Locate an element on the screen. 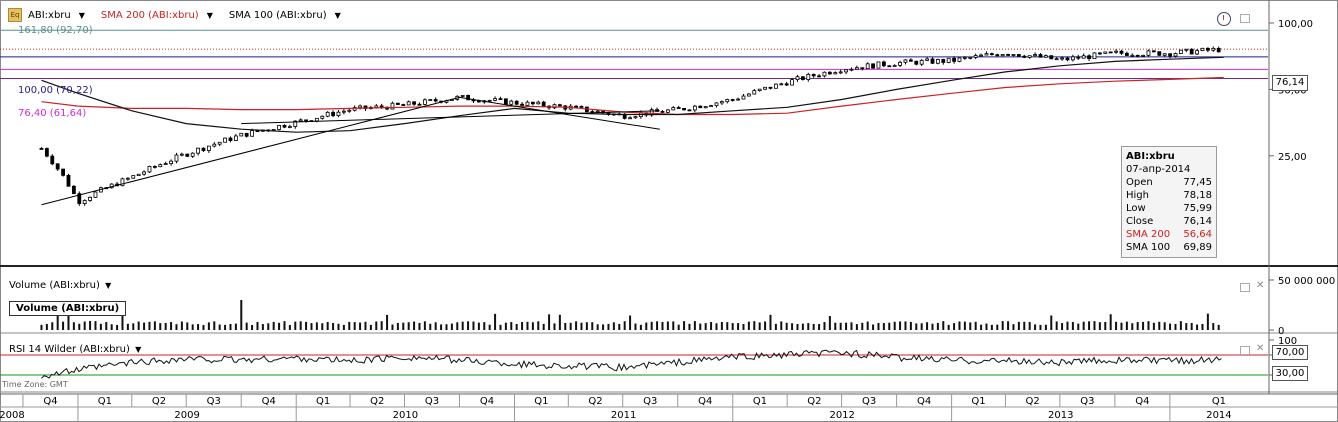  clock-icon is located at coordinates (1224, 19).